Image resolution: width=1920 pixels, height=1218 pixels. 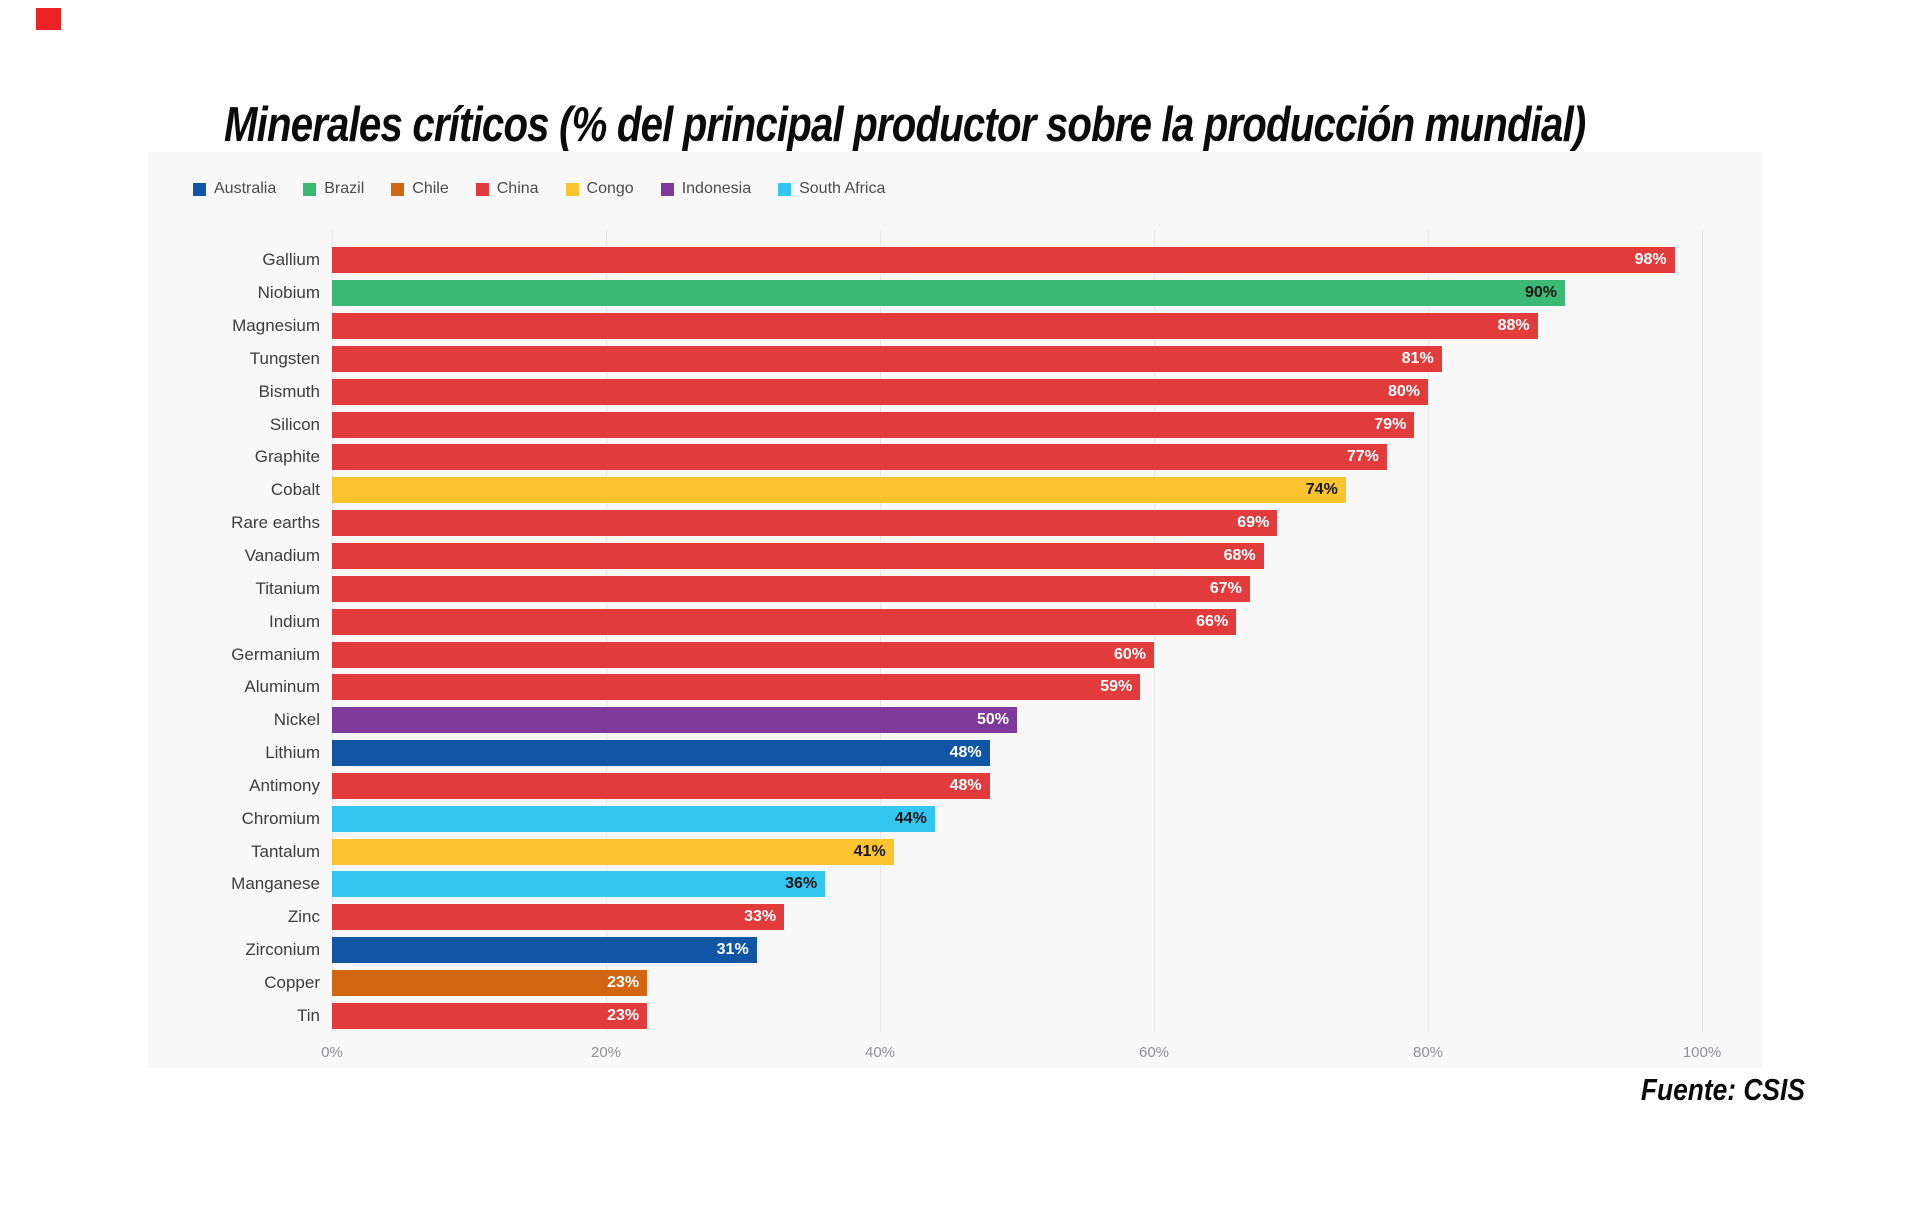 What do you see at coordinates (288, 293) in the screenshot?
I see `mineral-label: Niobium` at bounding box center [288, 293].